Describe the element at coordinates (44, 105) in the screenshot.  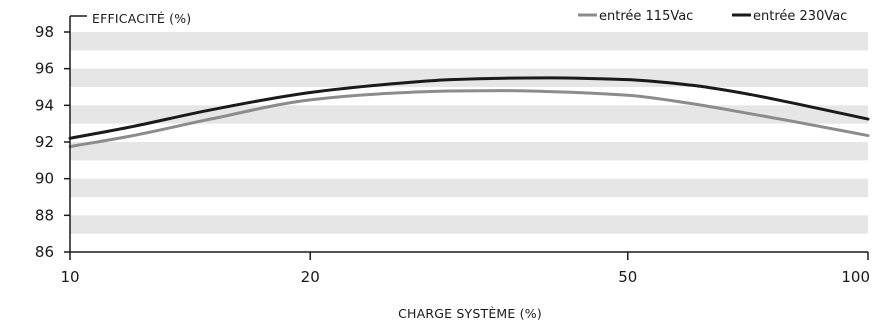
I see `y-tick-label: 94` at that location.